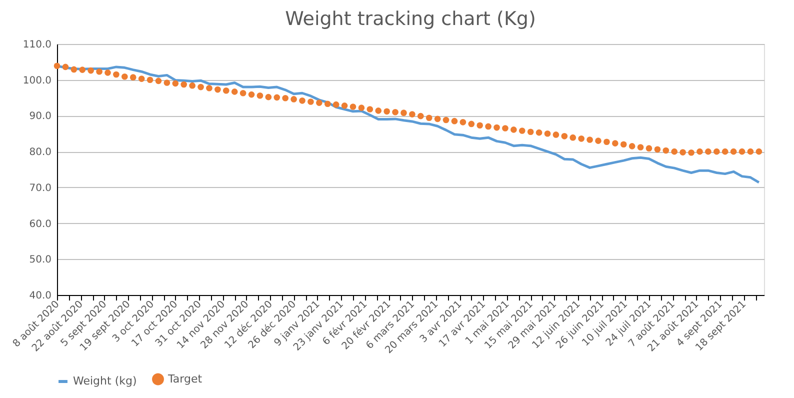  Describe the element at coordinates (410, 19) in the screenshot. I see `chart-title: Weight tracking chart (Kg)` at that location.